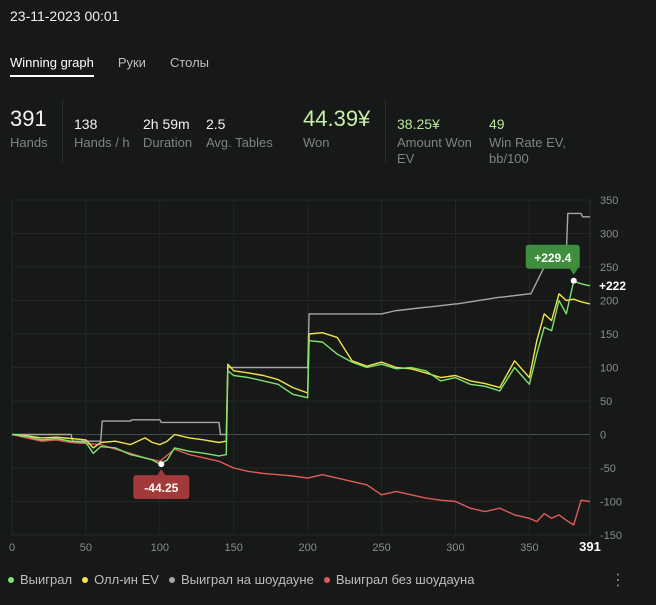  What do you see at coordinates (337, 118) in the screenshot?
I see `stat-won-value: 44.39¥` at bounding box center [337, 118].